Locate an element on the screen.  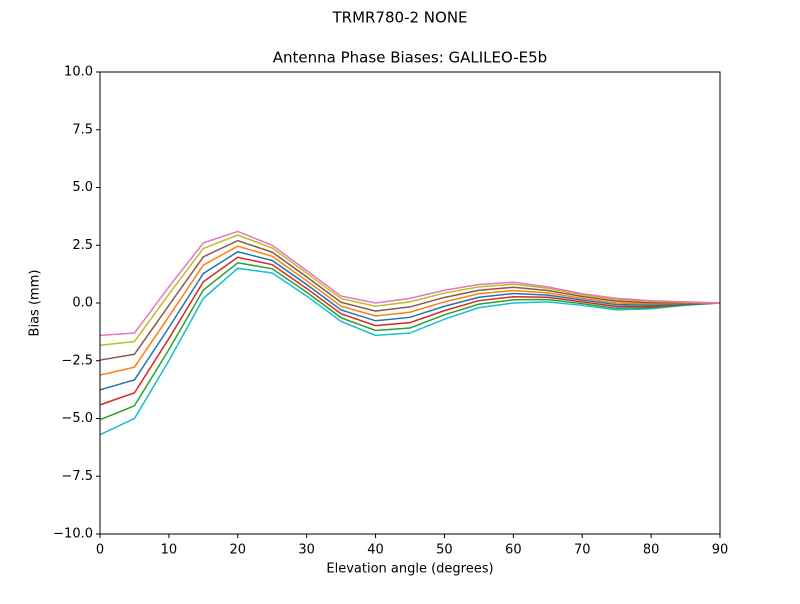
y-axis-label: Bias (mm) is located at coordinates (35, 303).